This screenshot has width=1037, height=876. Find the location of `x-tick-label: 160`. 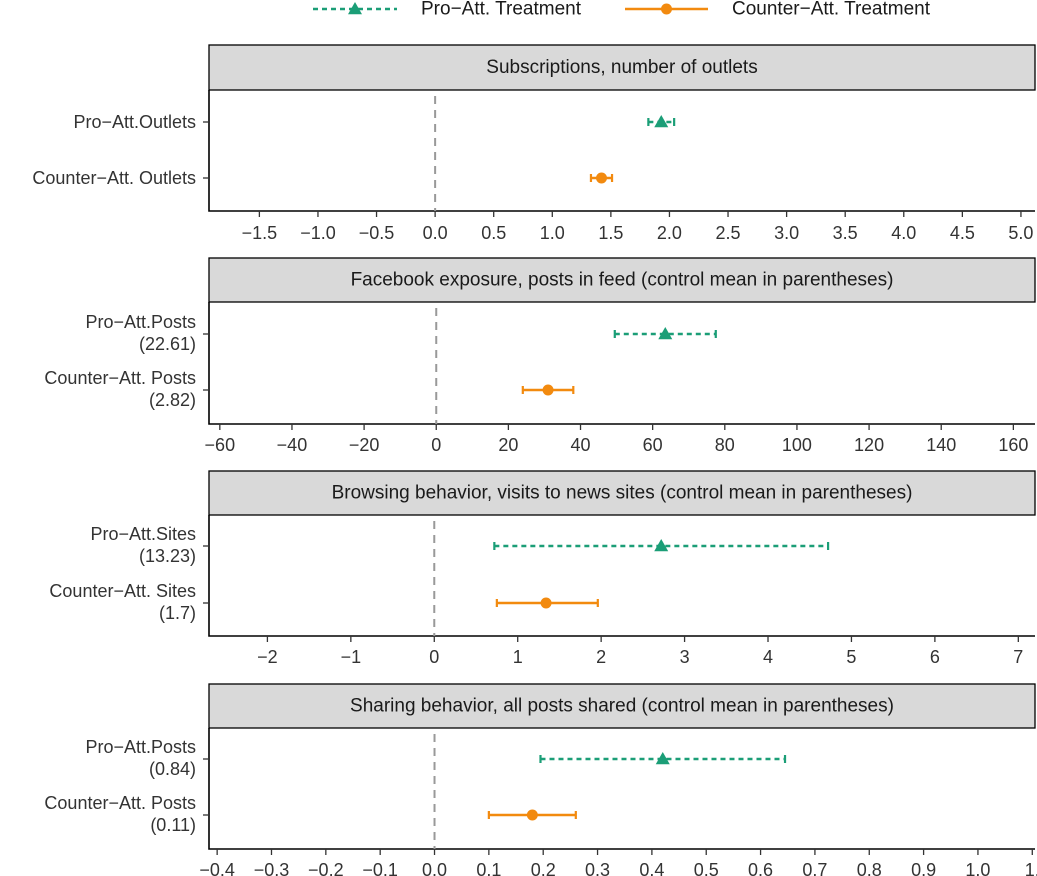

x-tick-label: 160 is located at coordinates (1013, 445).